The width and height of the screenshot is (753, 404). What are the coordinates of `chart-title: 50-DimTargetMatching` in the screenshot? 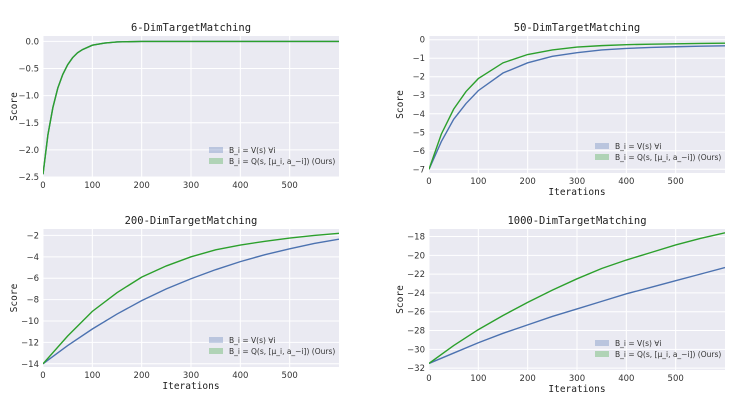 It's located at (577, 28).